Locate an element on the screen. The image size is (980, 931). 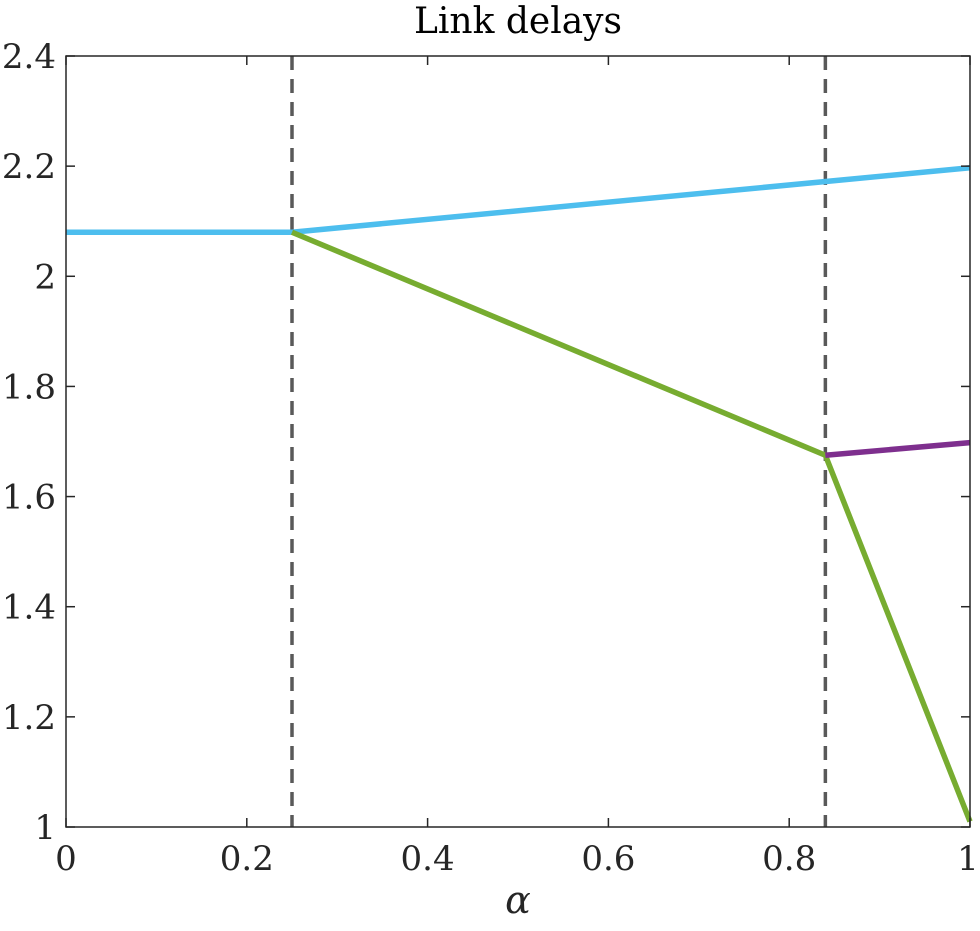
y-tick-label-4: 1.8 is located at coordinates (29, 387).